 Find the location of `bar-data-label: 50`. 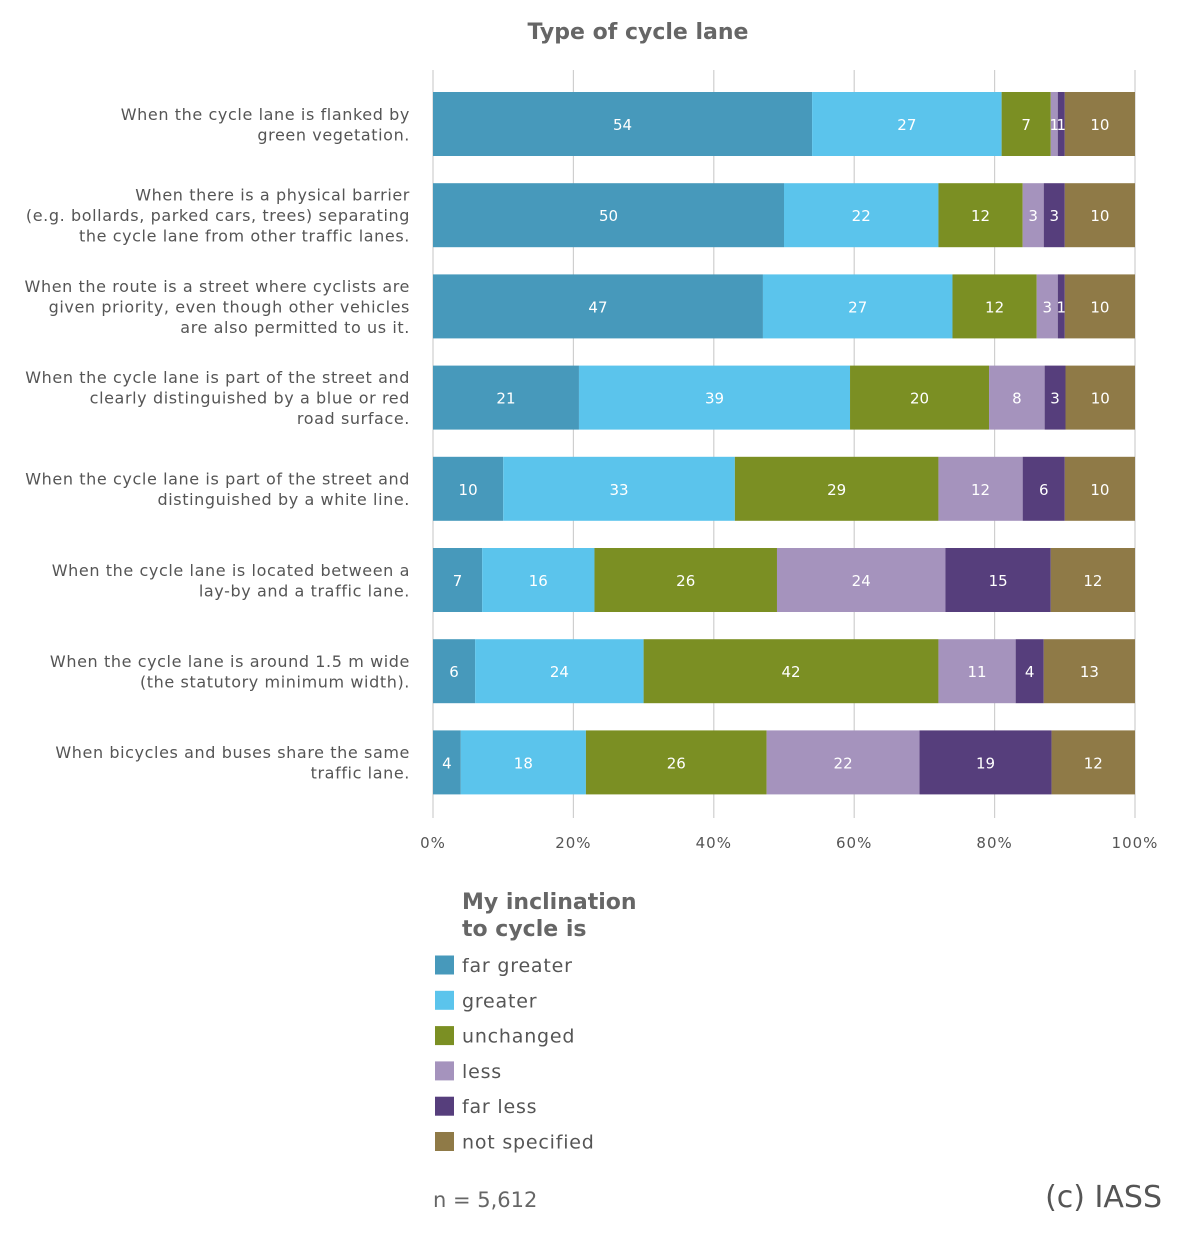

bar-data-label: 50 is located at coordinates (608, 216).